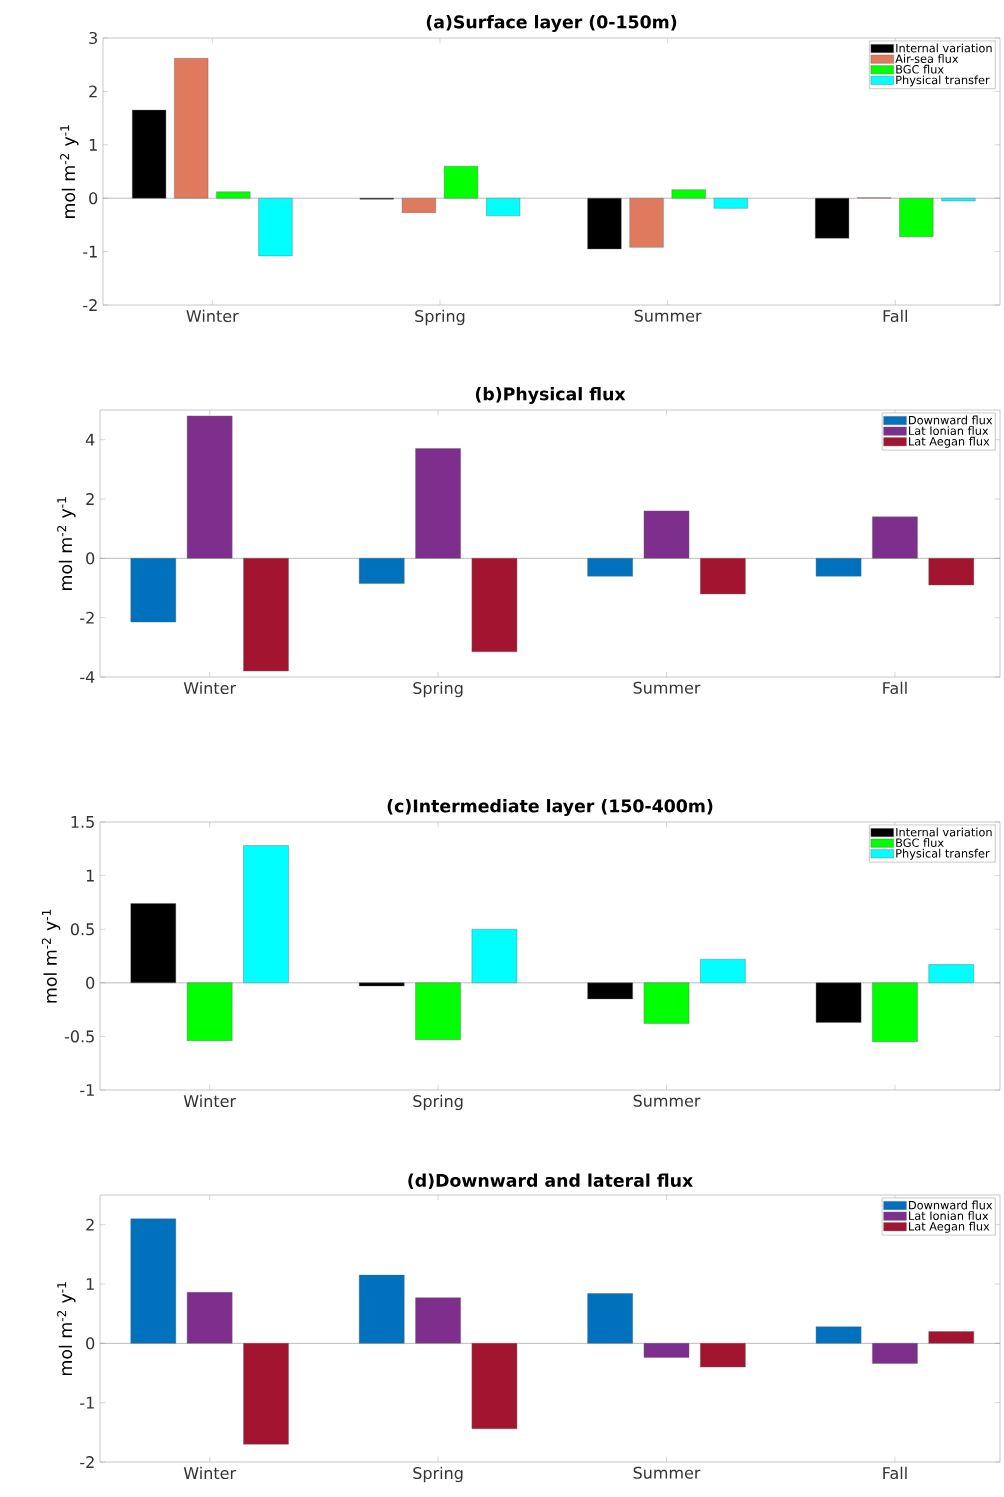  I want to click on y-tick-label: 0.5, so click(82, 929).